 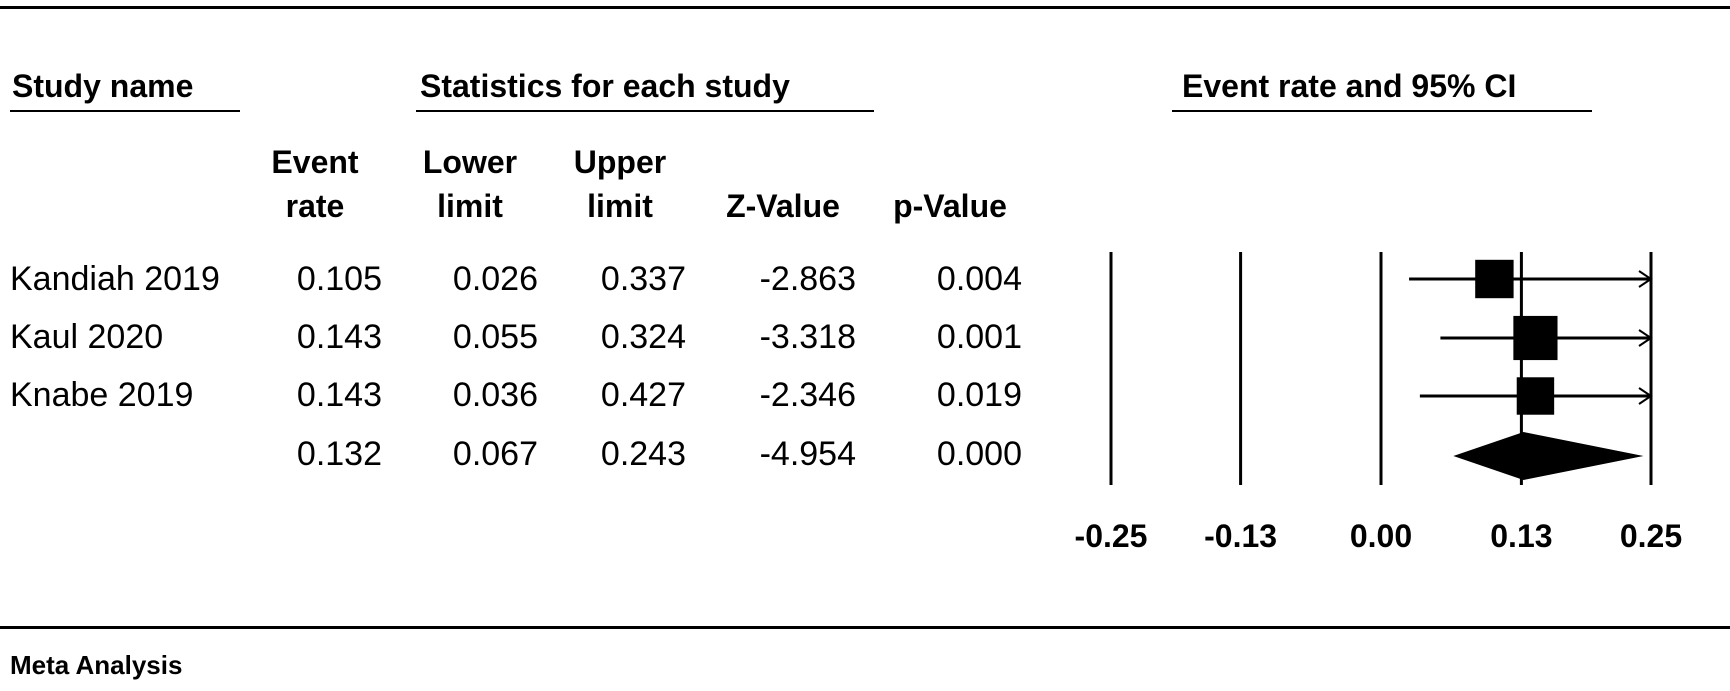 What do you see at coordinates (470, 162) in the screenshot?
I see `col-lower-line1: Lower` at bounding box center [470, 162].